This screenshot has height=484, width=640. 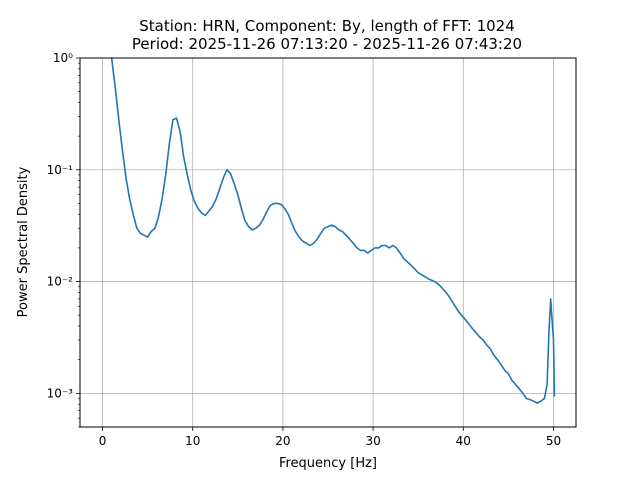 What do you see at coordinates (23, 241) in the screenshot?
I see `y-axis-label: Power Spectral Density` at bounding box center [23, 241].